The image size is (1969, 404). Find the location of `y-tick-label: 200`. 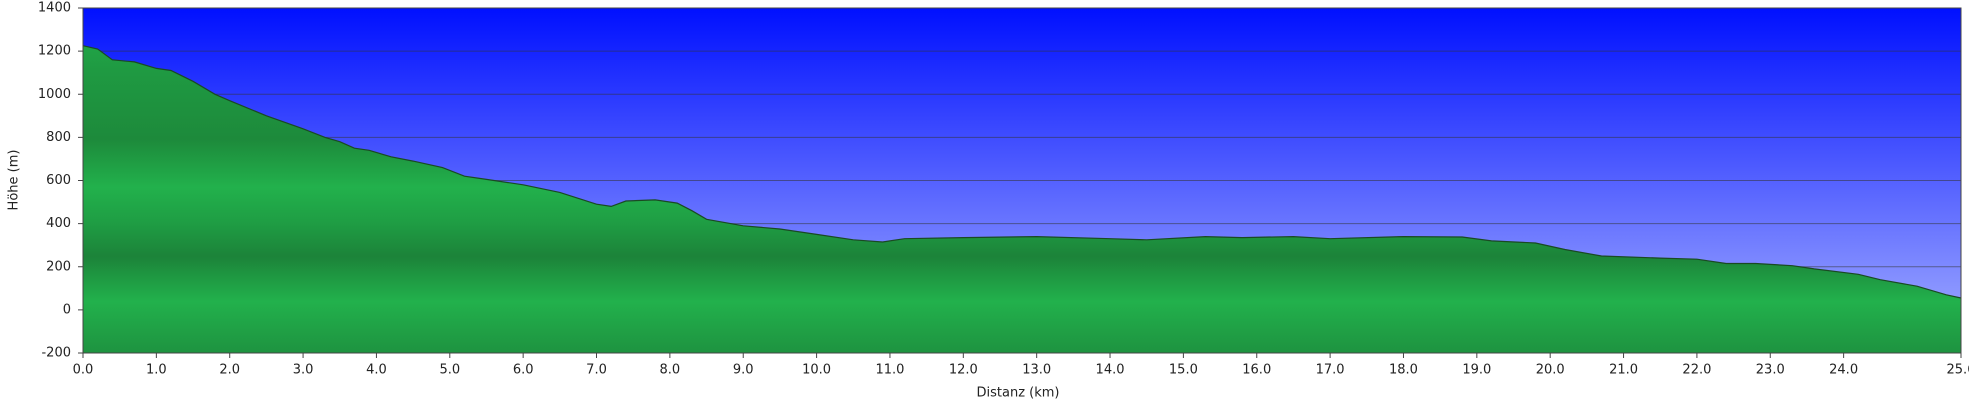

y-tick-label: 200 is located at coordinates (58, 266).